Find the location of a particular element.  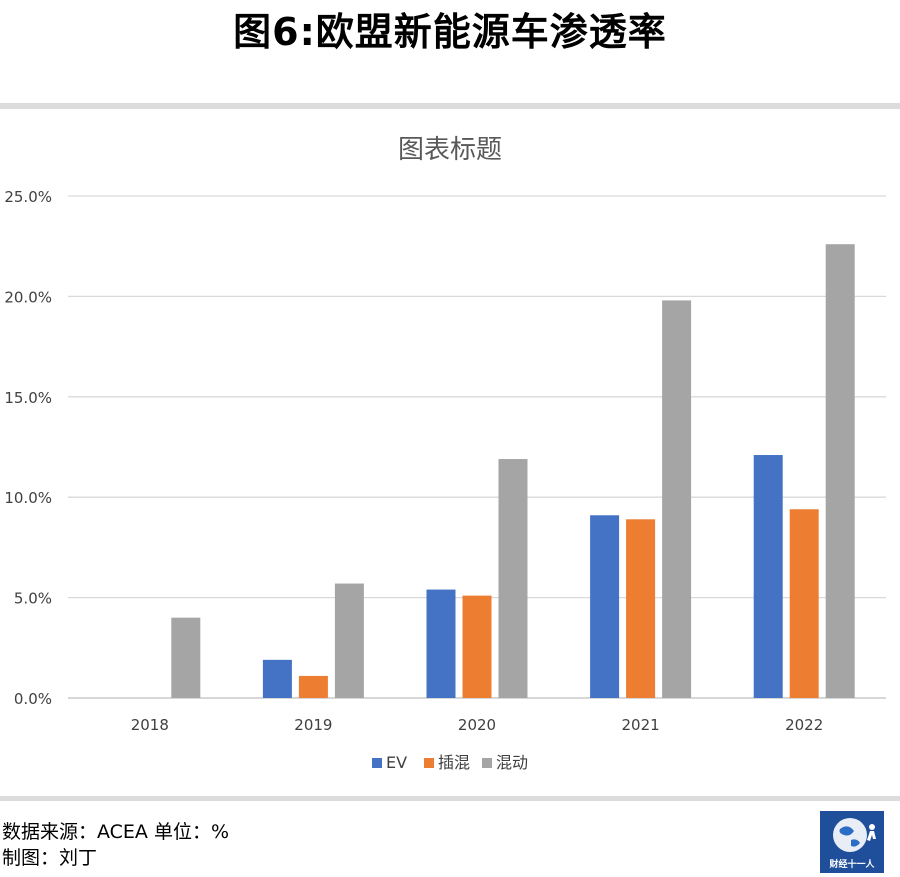

bar-混动-2020 is located at coordinates (513, 578).